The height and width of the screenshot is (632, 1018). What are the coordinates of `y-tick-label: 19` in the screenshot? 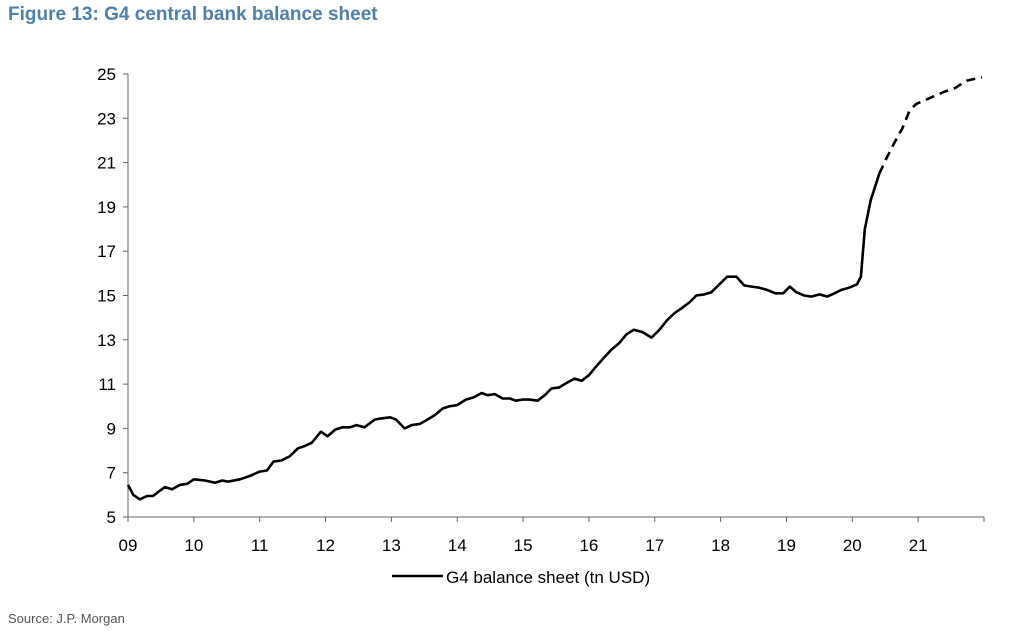 It's located at (106, 207).